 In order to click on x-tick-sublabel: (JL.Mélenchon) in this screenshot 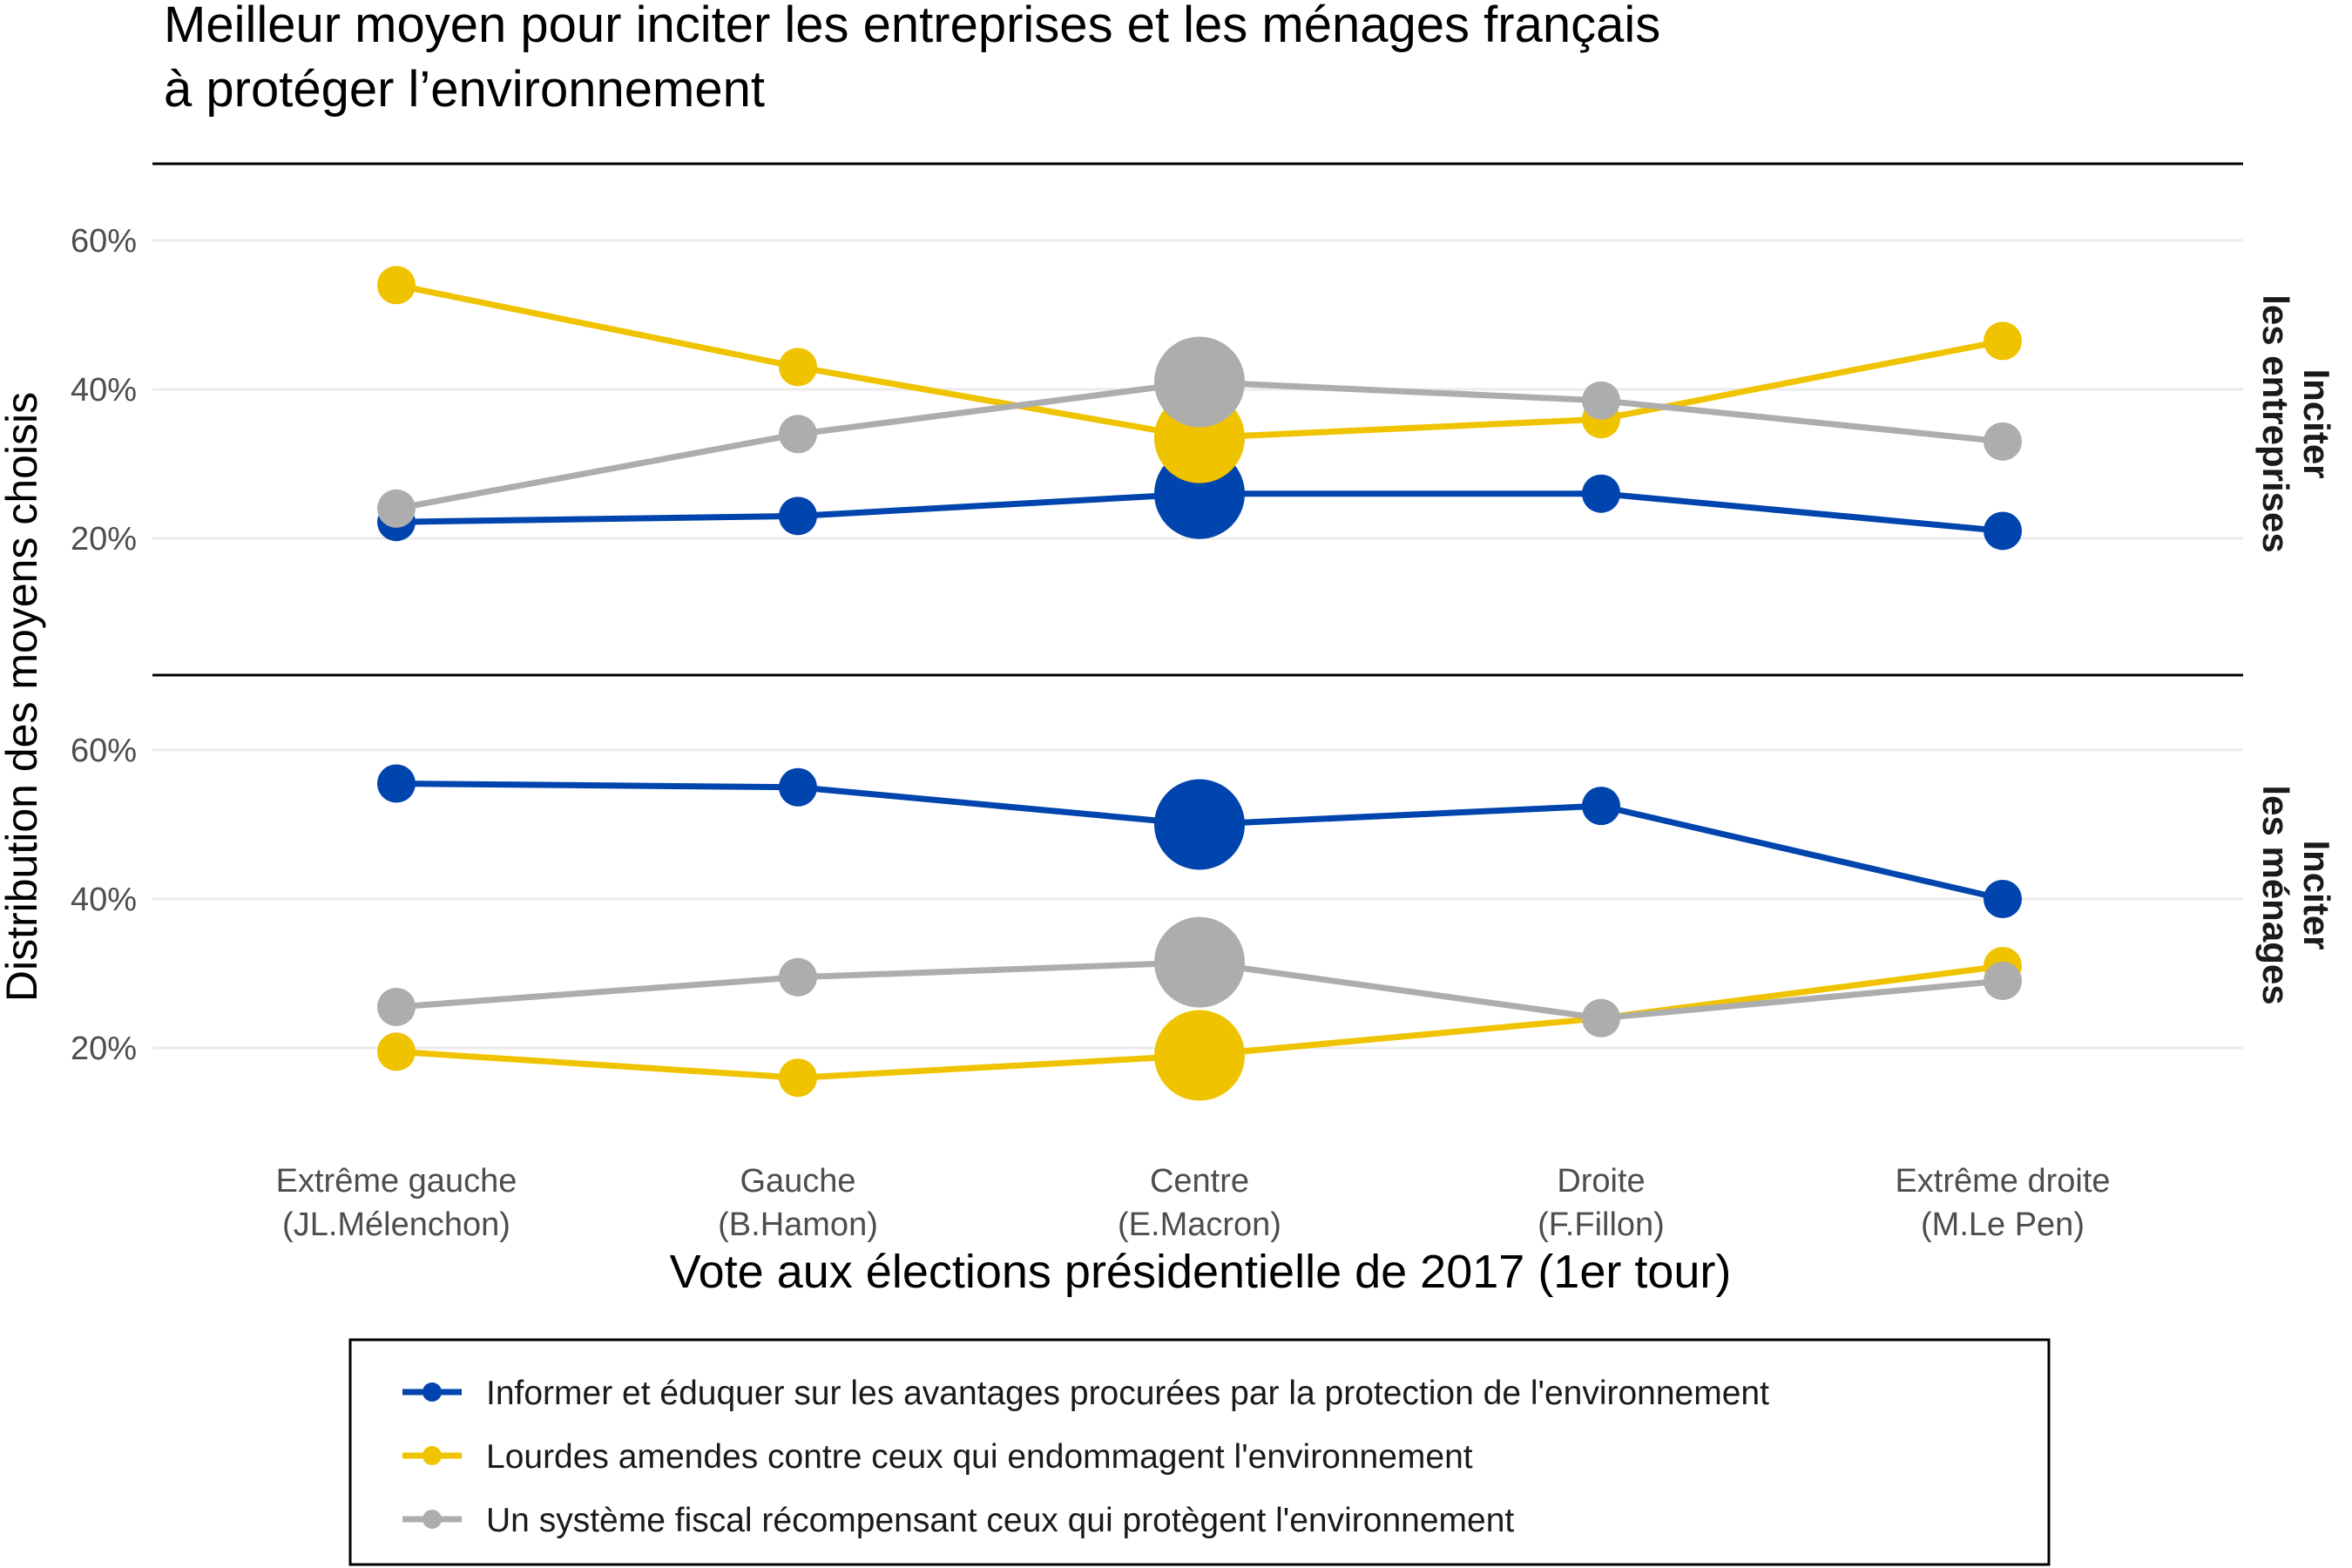, I will do `click(396, 1224)`.